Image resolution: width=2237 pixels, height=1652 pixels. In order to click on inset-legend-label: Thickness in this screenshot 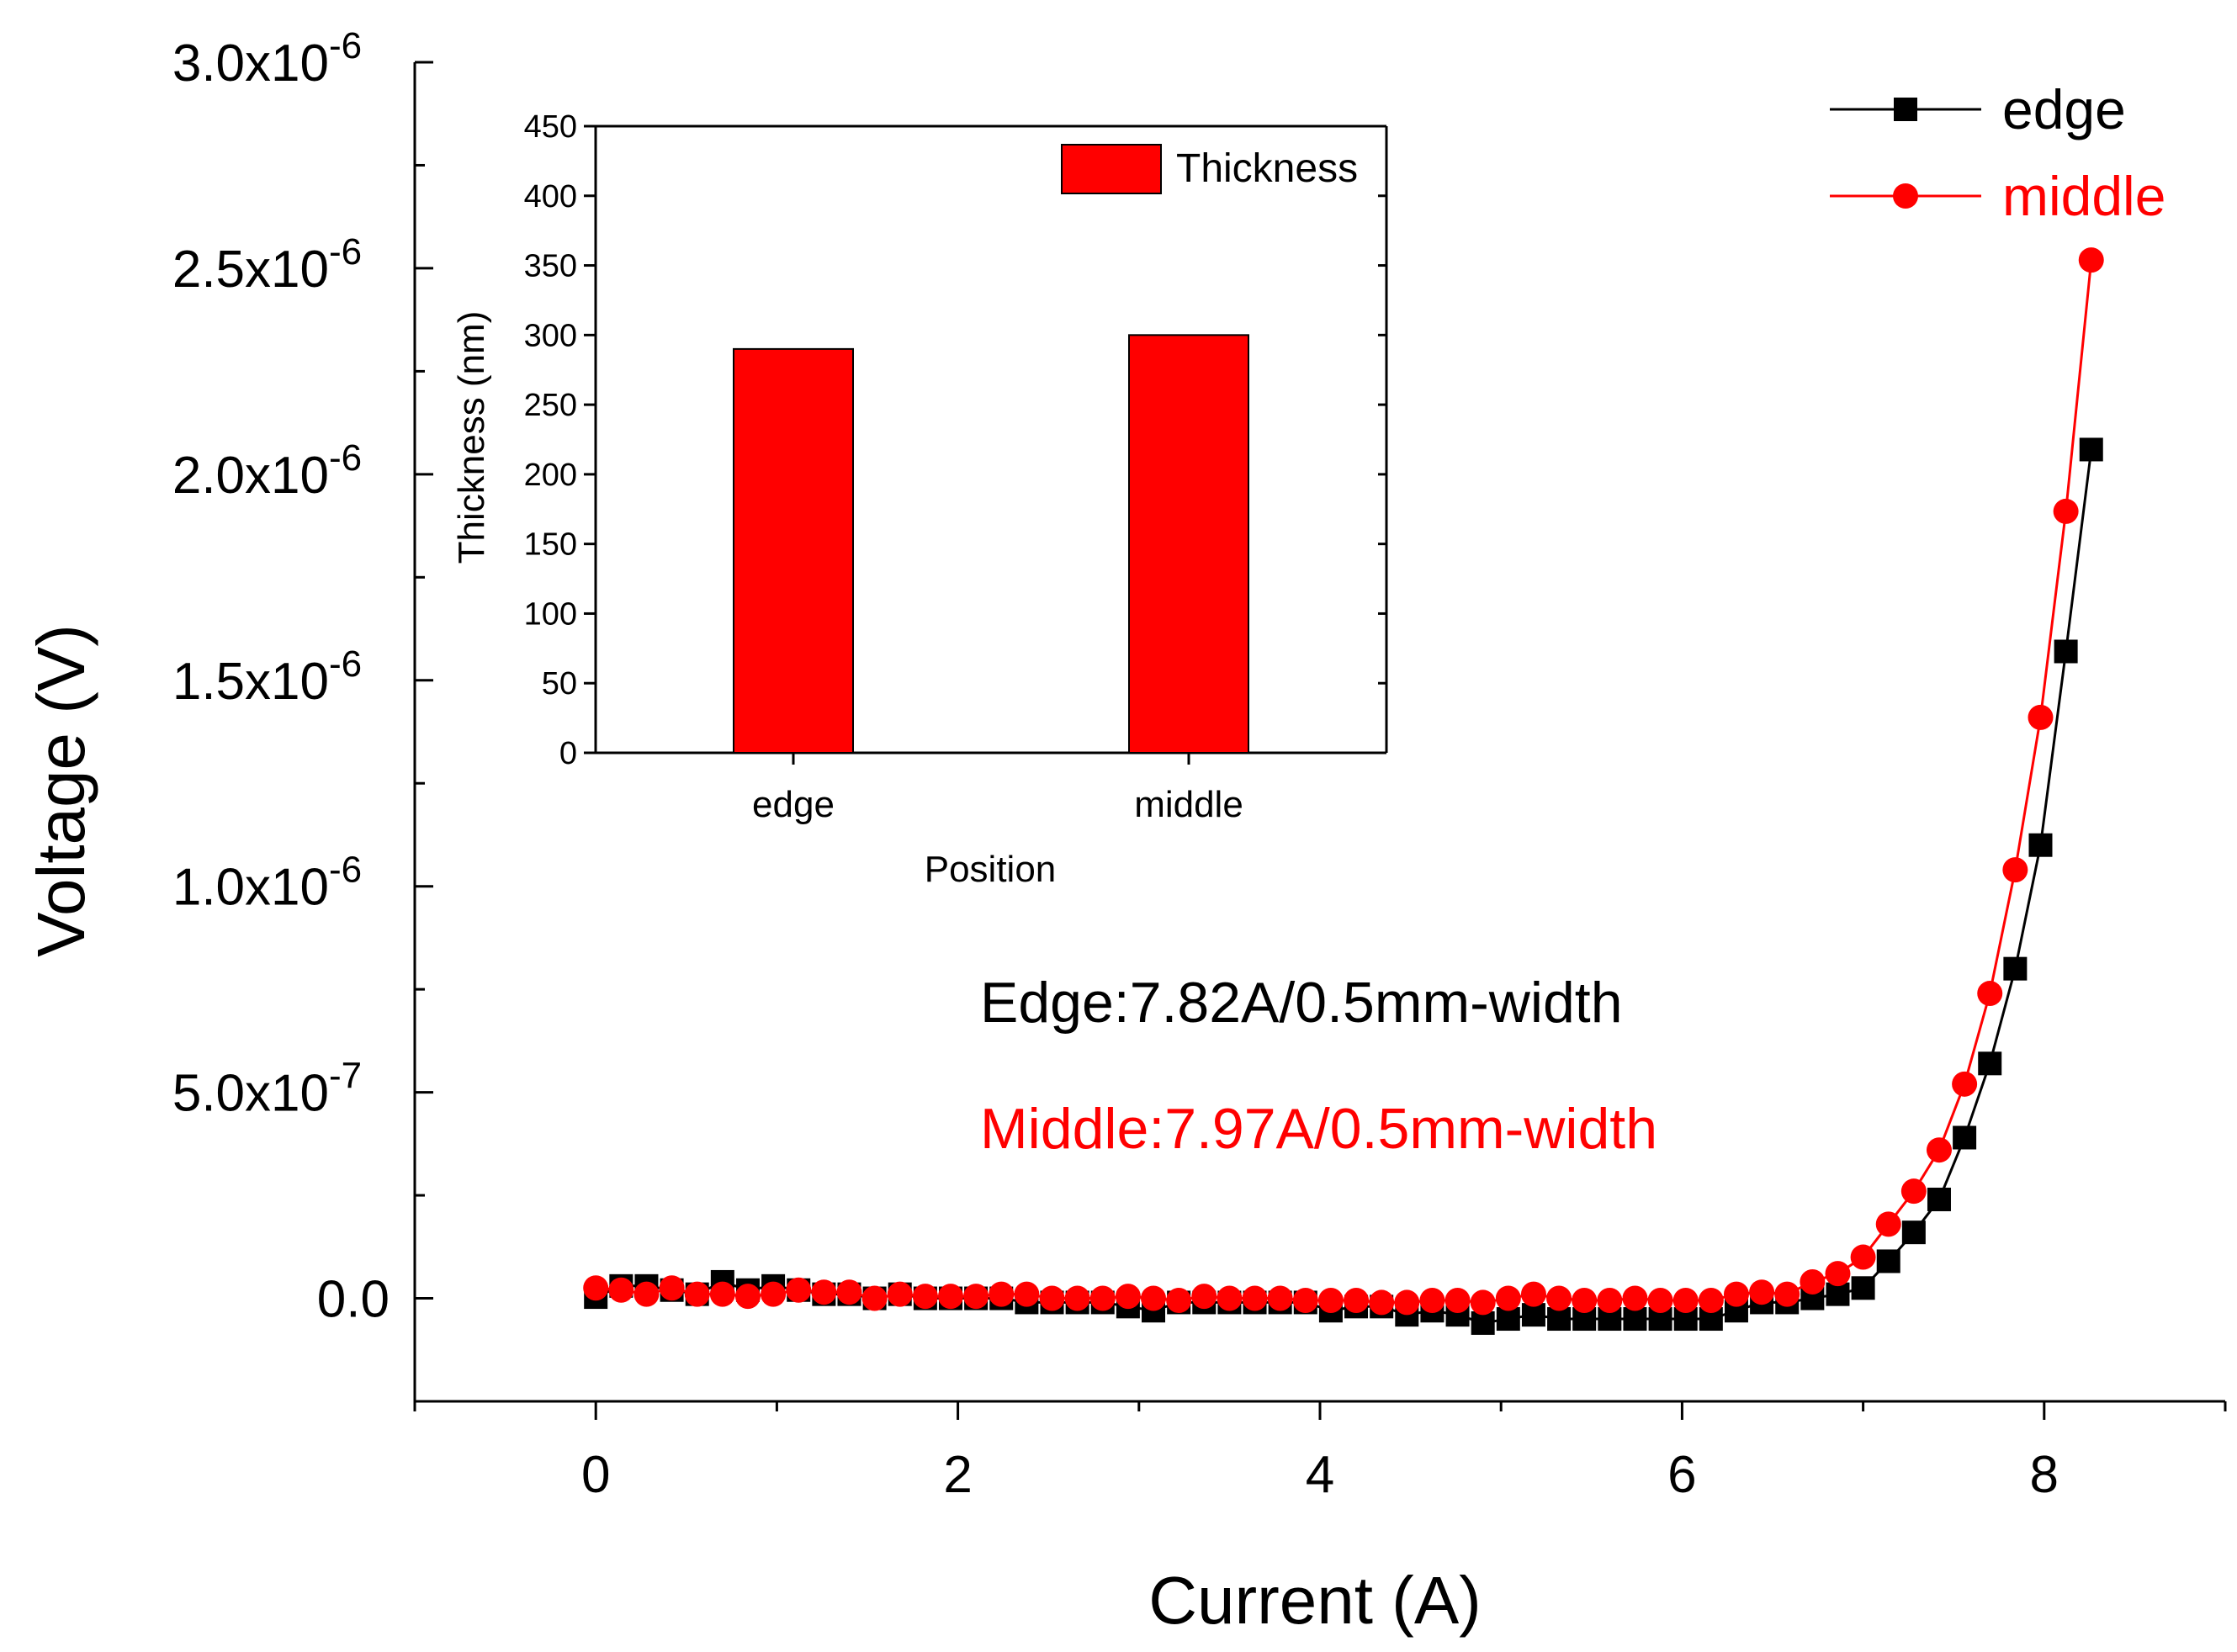, I will do `click(1267, 168)`.